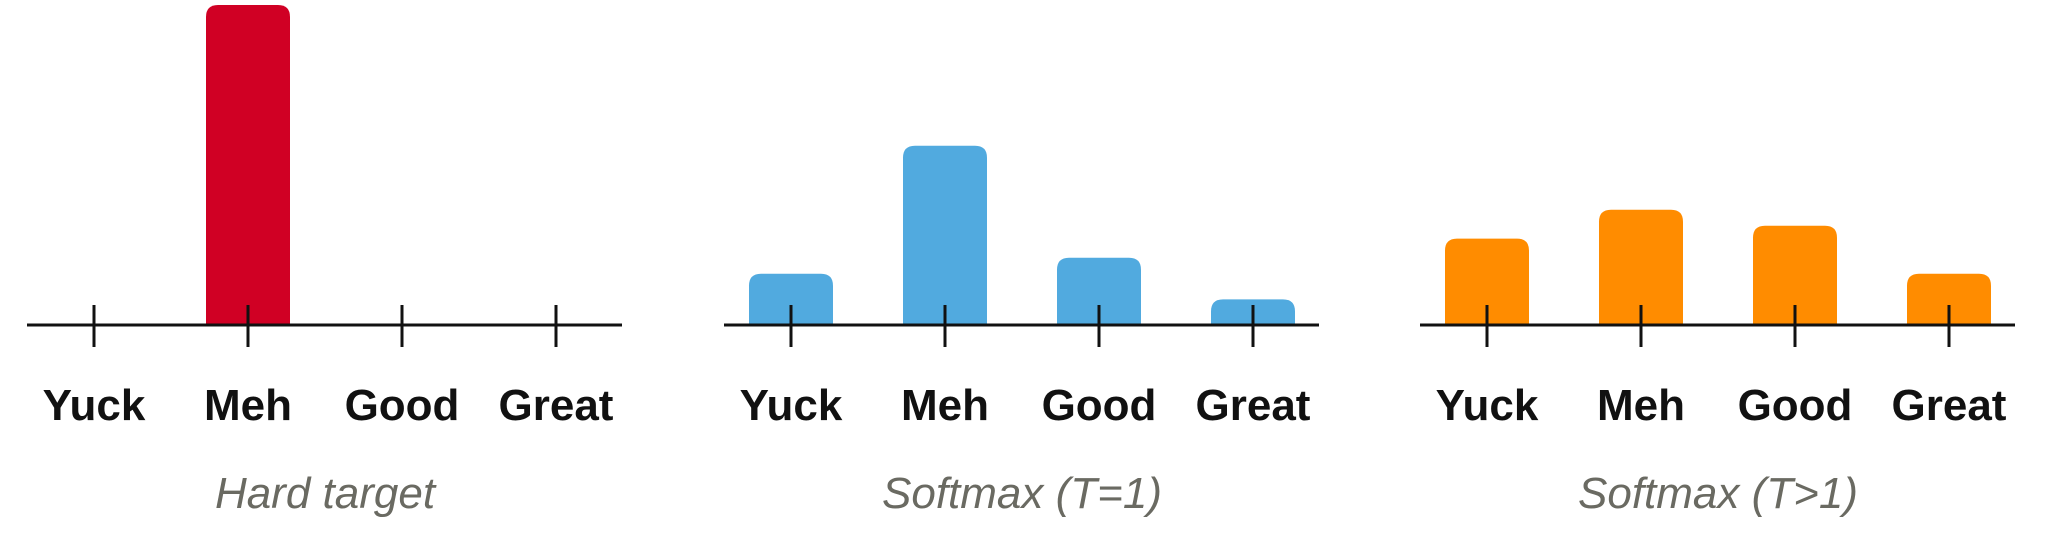 This screenshot has width=2048, height=546. I want to click on chart-caption: Softmax (T=1), so click(1022, 493).